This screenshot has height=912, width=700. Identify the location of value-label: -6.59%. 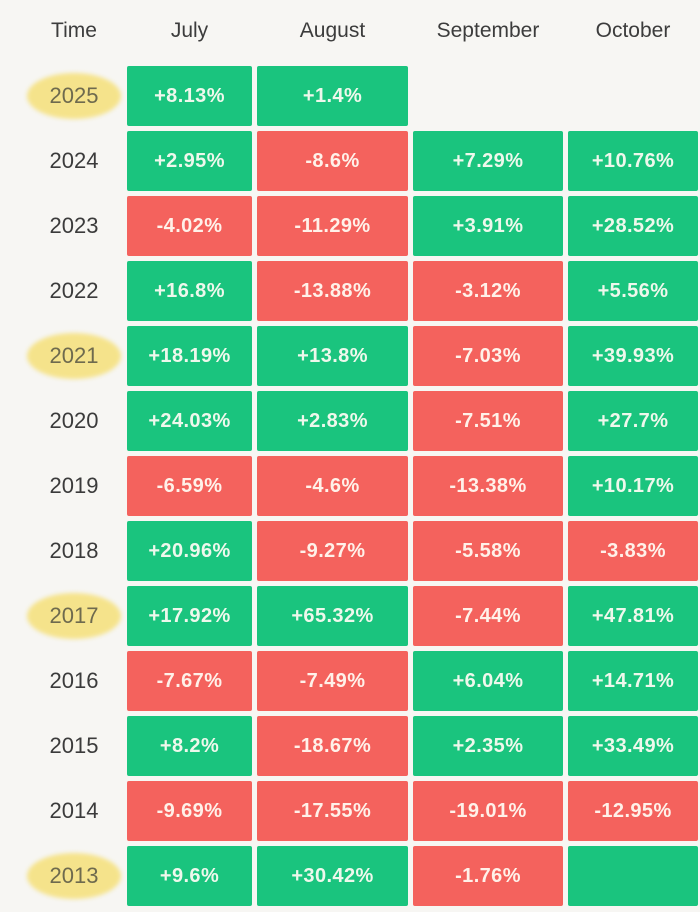
(189, 485).